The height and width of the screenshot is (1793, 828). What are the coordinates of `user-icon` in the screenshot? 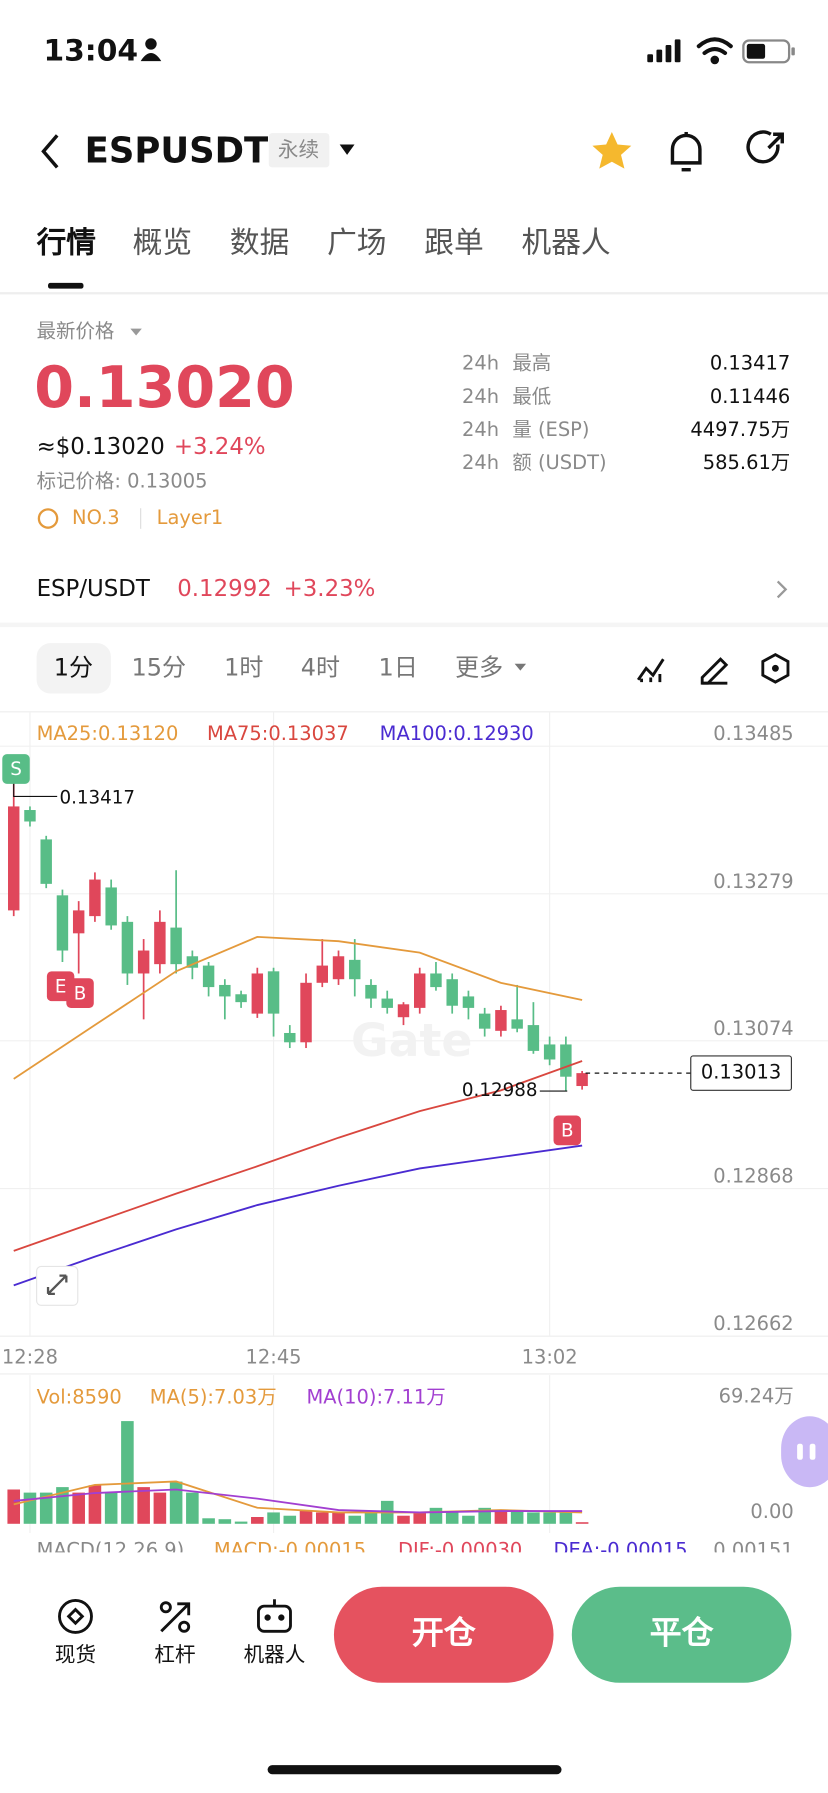 It's located at (151, 44).